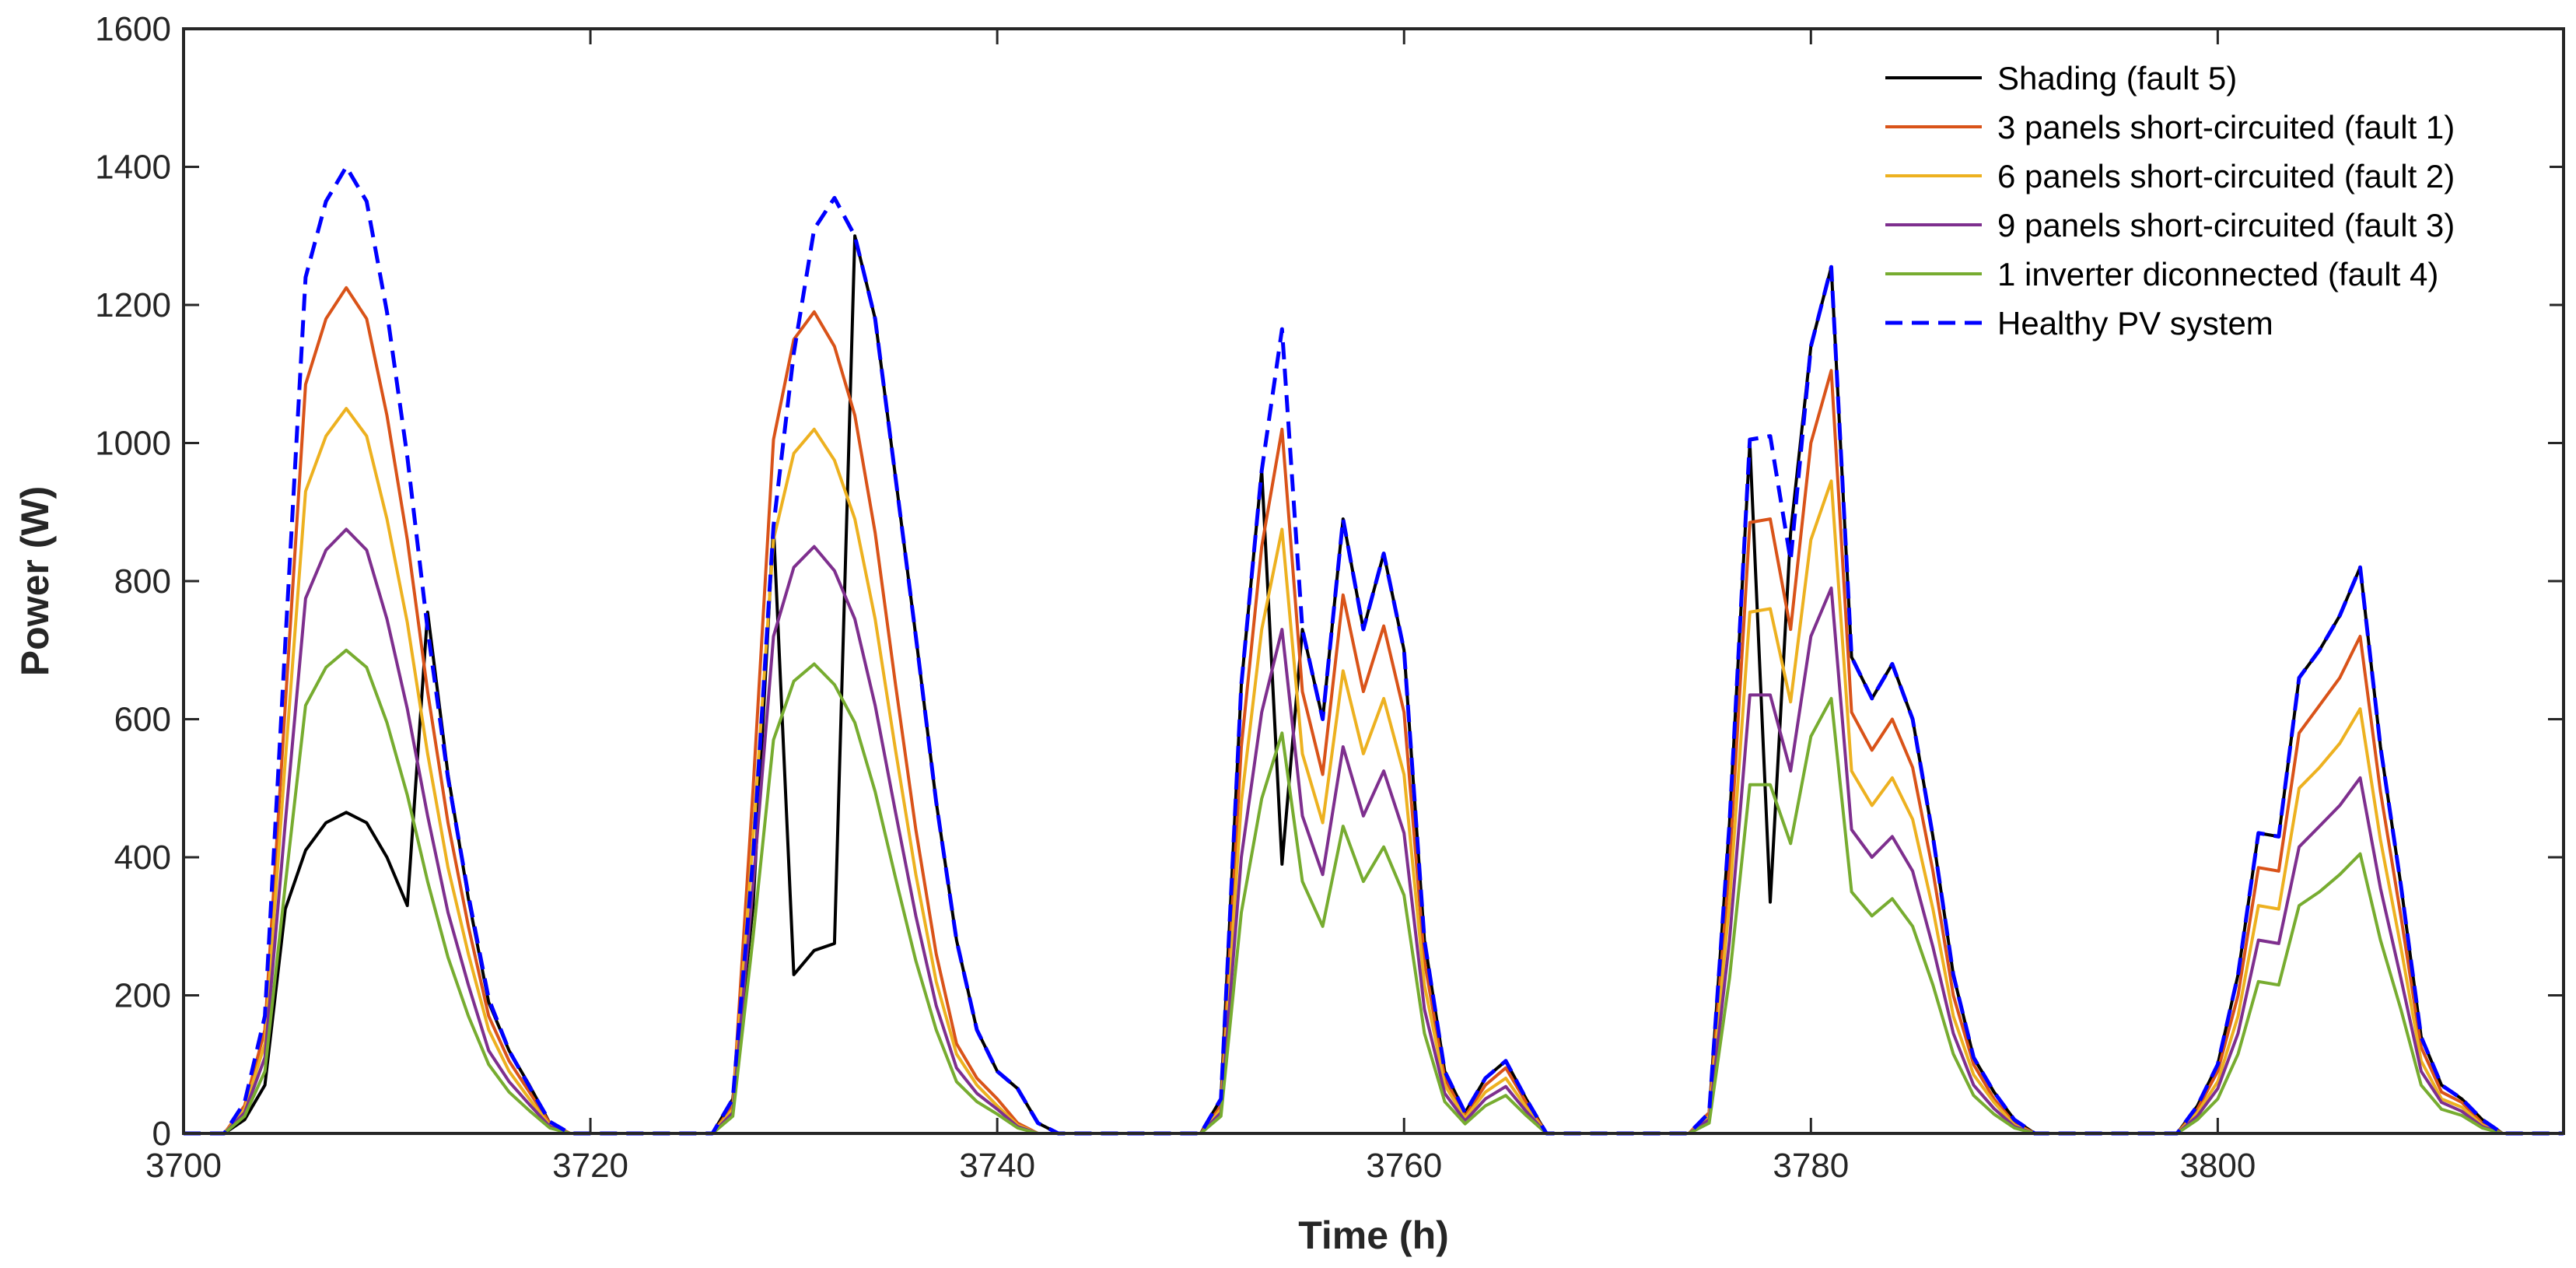 This screenshot has height=1268, width=2576. I want to click on legend-label-2: 3 panels short-circuited (fault 1), so click(2226, 127).